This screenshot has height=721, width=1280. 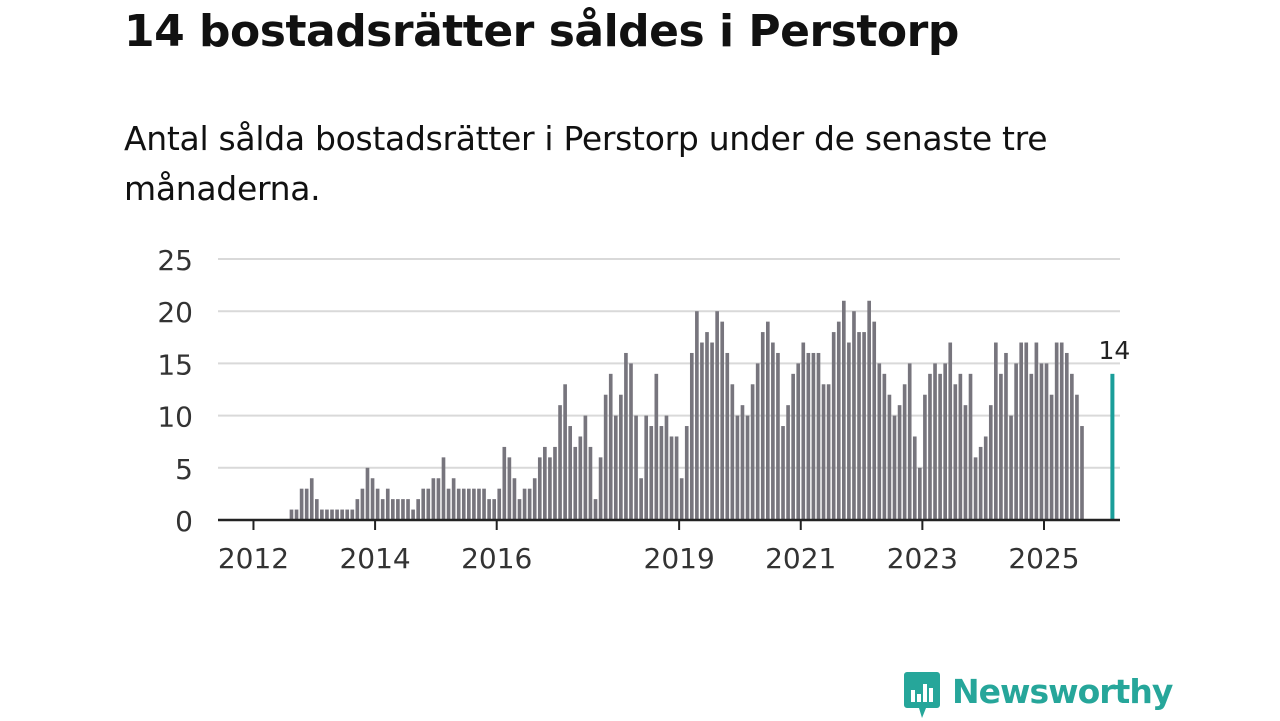 What do you see at coordinates (175, 417) in the screenshot?
I see `y-tick-label: 10` at bounding box center [175, 417].